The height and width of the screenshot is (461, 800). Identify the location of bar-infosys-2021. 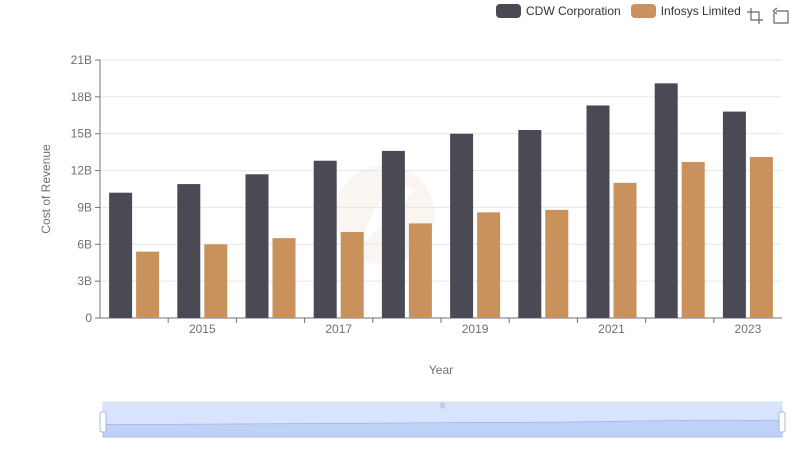
(625, 250).